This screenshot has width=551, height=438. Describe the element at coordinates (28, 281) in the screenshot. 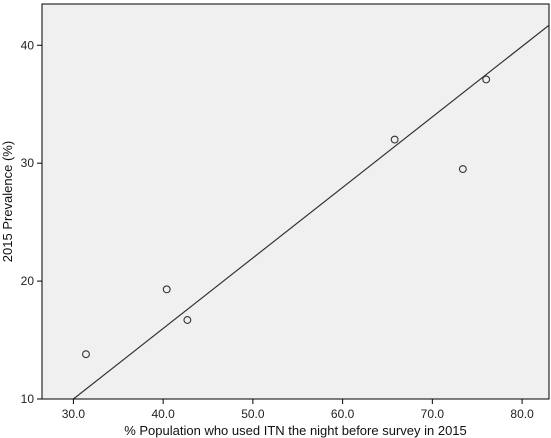

I see `y-tick-label: 20` at that location.